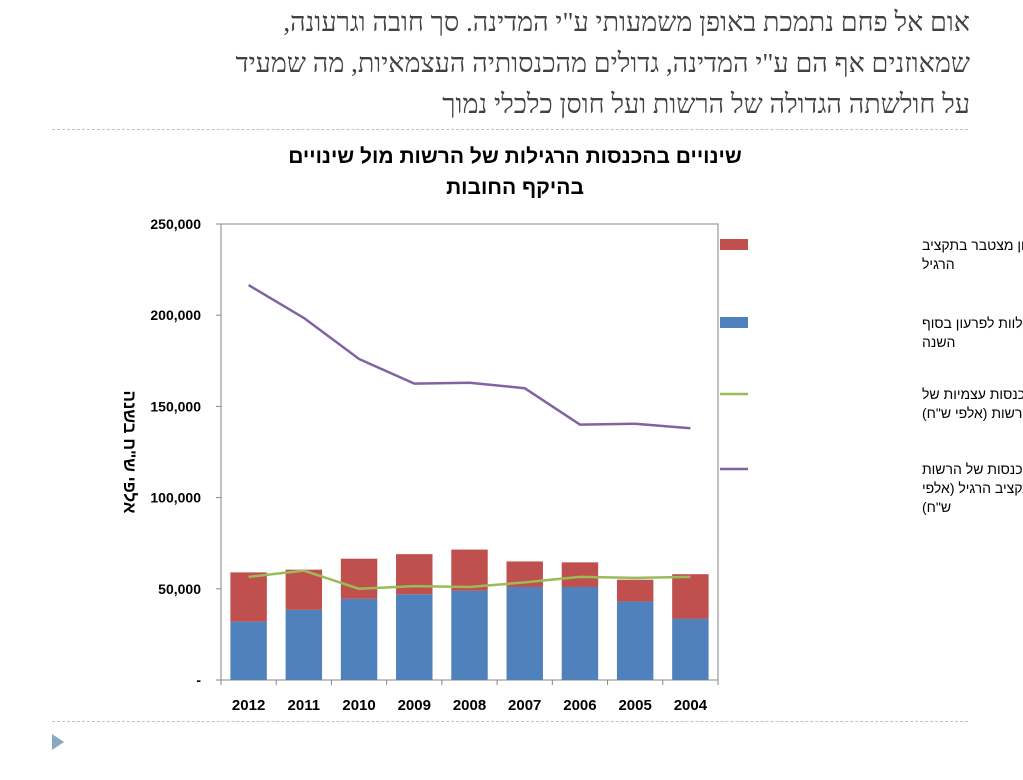 Image resolution: width=1023 pixels, height=780 pixels. What do you see at coordinates (936, 507) in the screenshot?
I see `legend-label-total_income: ש"ח)` at bounding box center [936, 507].